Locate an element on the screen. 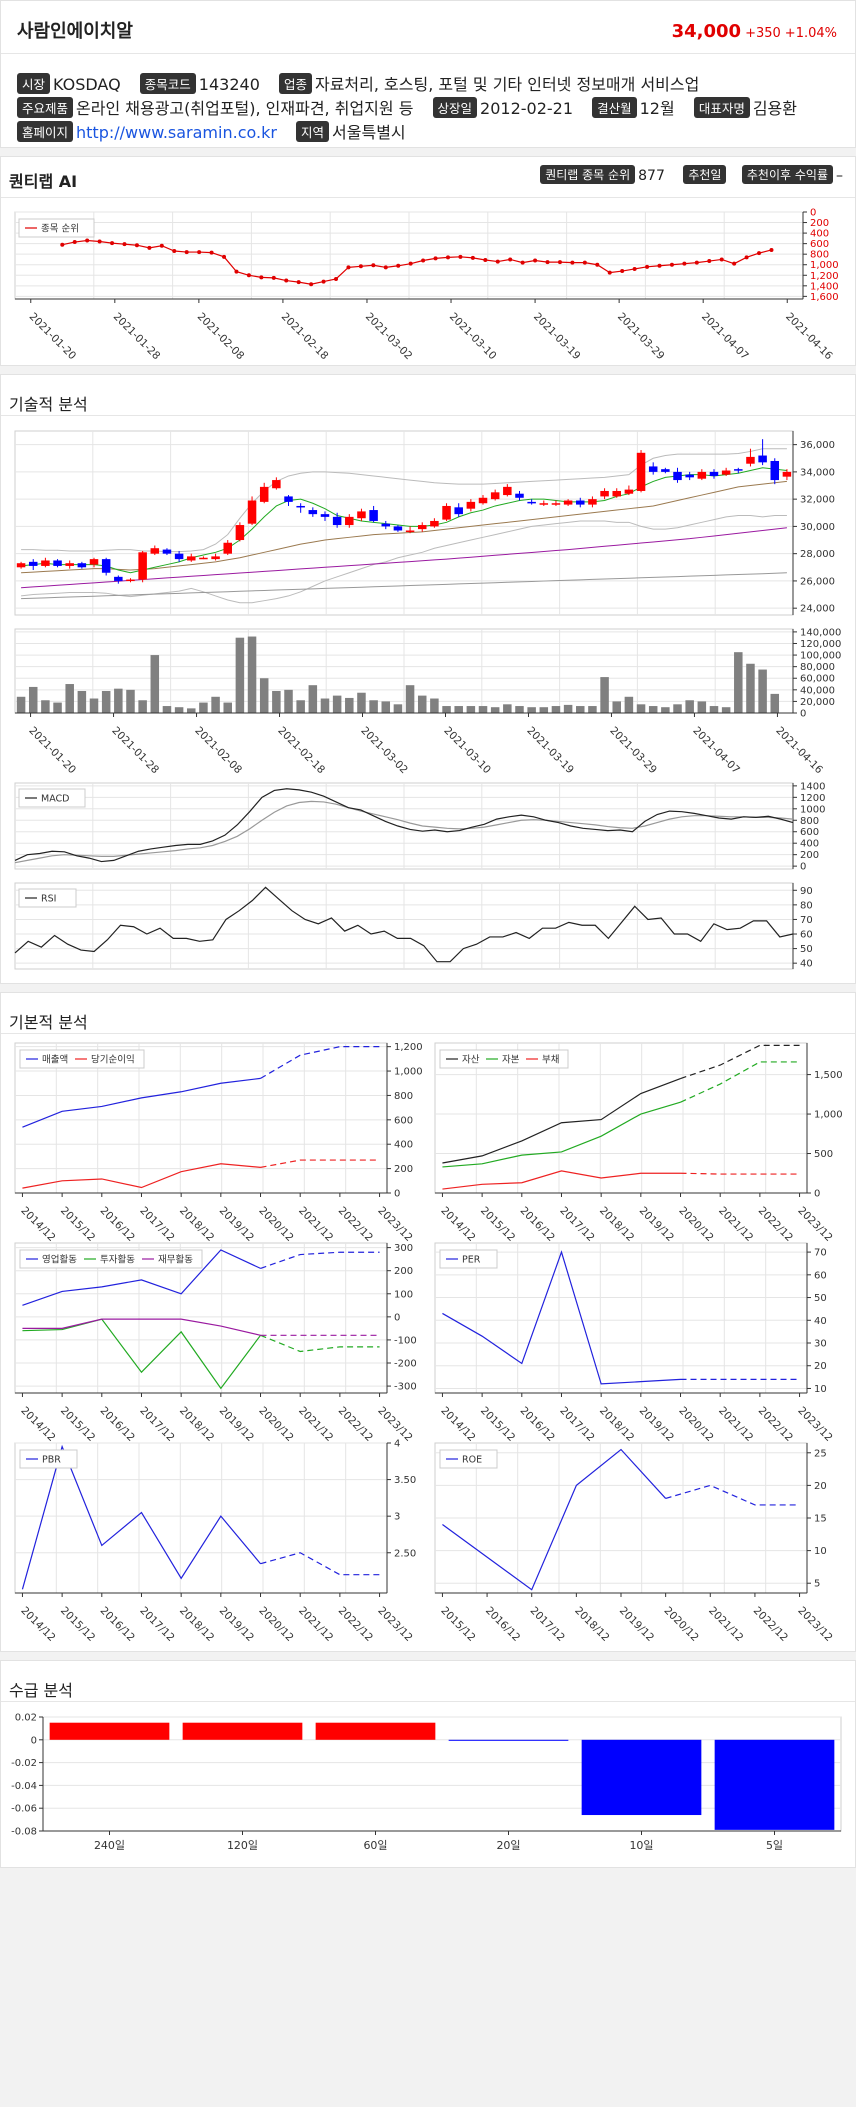  ceo-tag: 대표자명 is located at coordinates (721, 107).